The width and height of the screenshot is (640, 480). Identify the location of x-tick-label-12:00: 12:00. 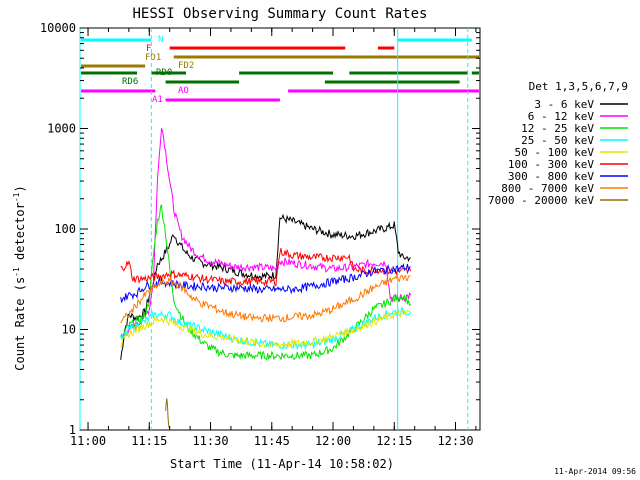
(333, 441).